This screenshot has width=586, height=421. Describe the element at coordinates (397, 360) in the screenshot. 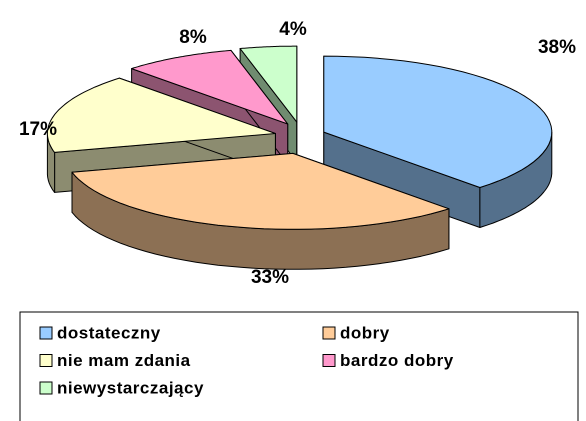

I see `legend-label: bardzo dobry` at that location.